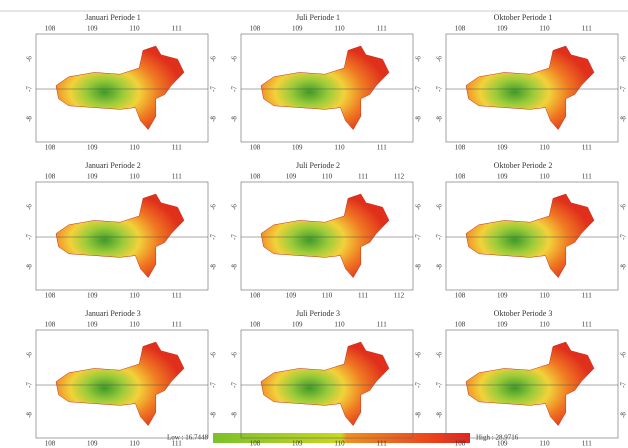 The height and width of the screenshot is (448, 628). What do you see at coordinates (523, 165) in the screenshot?
I see `panel-title: Oktober Periode 2` at bounding box center [523, 165].